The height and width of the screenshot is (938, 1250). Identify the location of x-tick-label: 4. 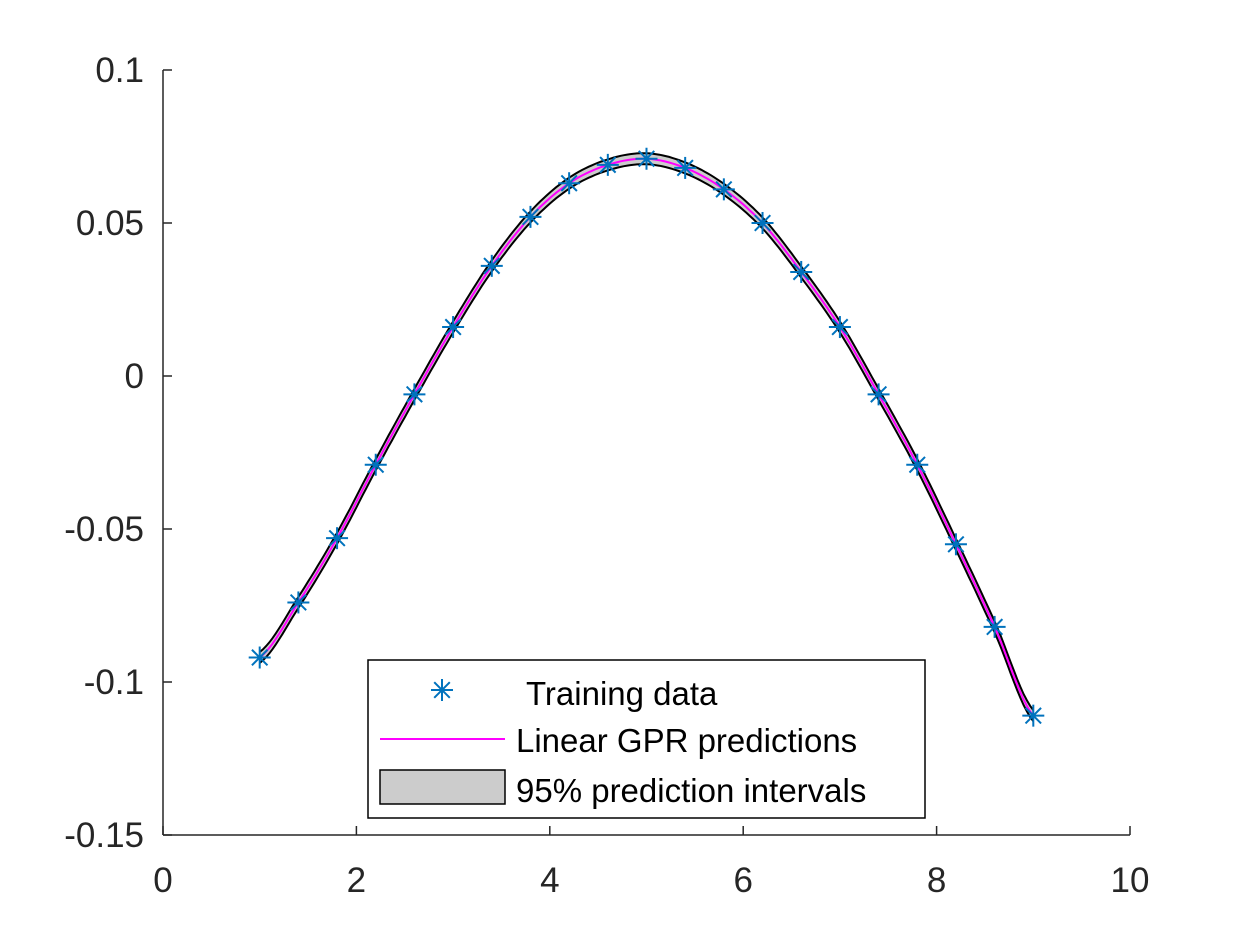
(549, 880).